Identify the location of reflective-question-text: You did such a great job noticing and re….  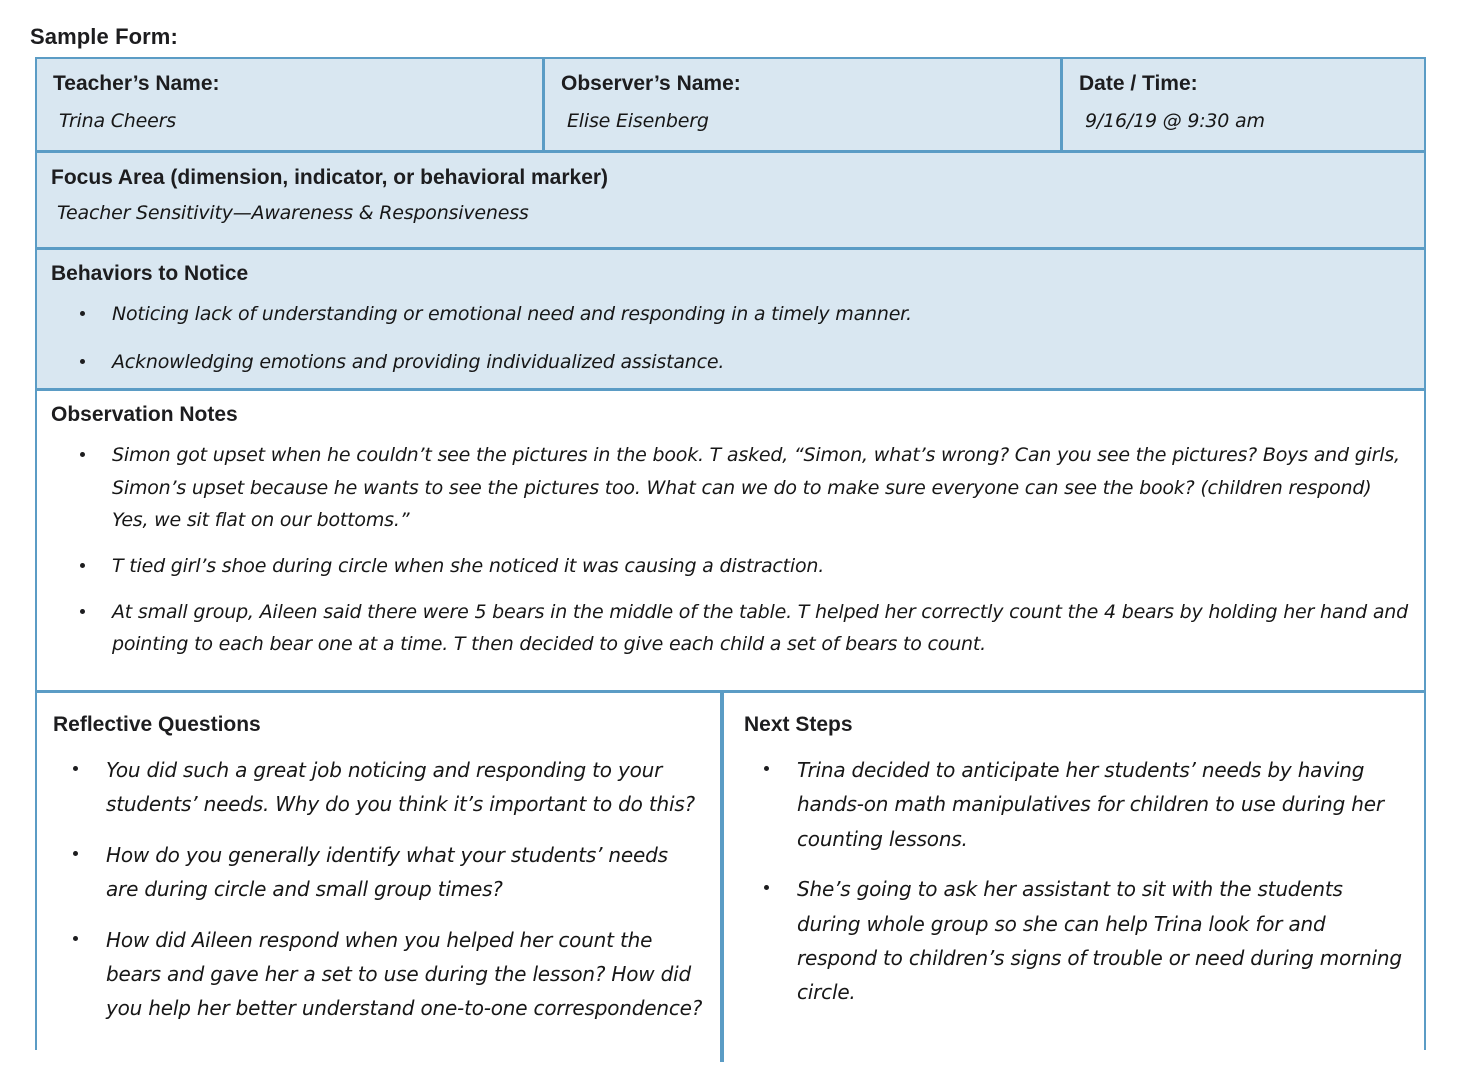
(400, 787).